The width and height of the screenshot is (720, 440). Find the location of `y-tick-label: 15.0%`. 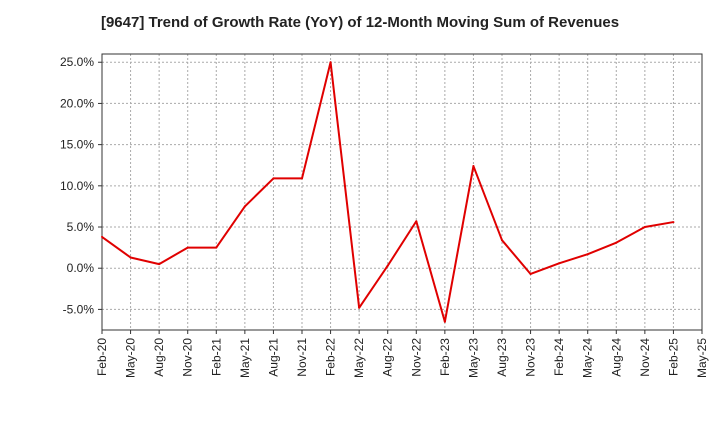

y-tick-label: 15.0% is located at coordinates (77, 145).